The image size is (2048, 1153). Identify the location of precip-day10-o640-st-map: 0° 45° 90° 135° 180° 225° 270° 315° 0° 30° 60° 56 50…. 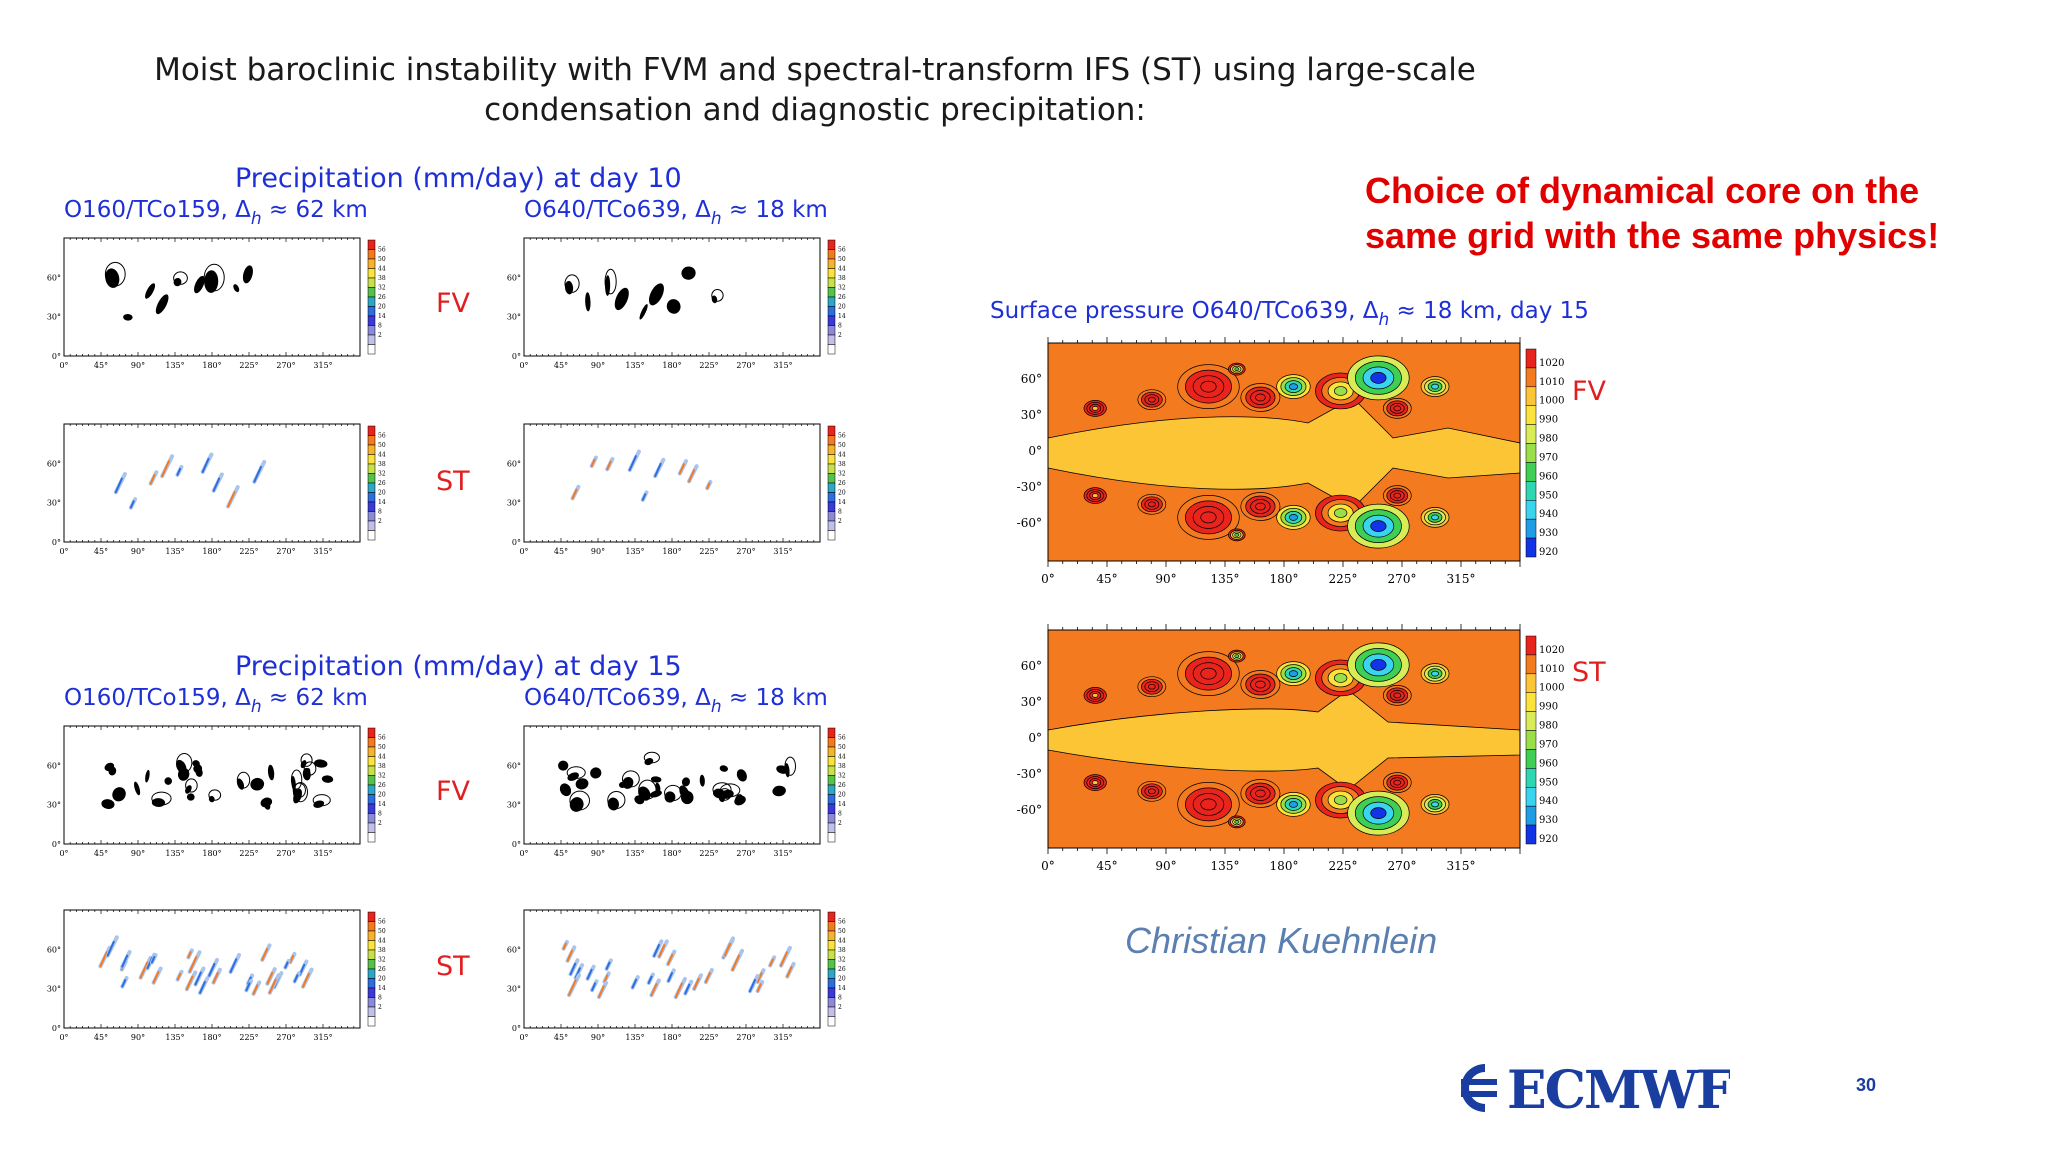
(680, 490).